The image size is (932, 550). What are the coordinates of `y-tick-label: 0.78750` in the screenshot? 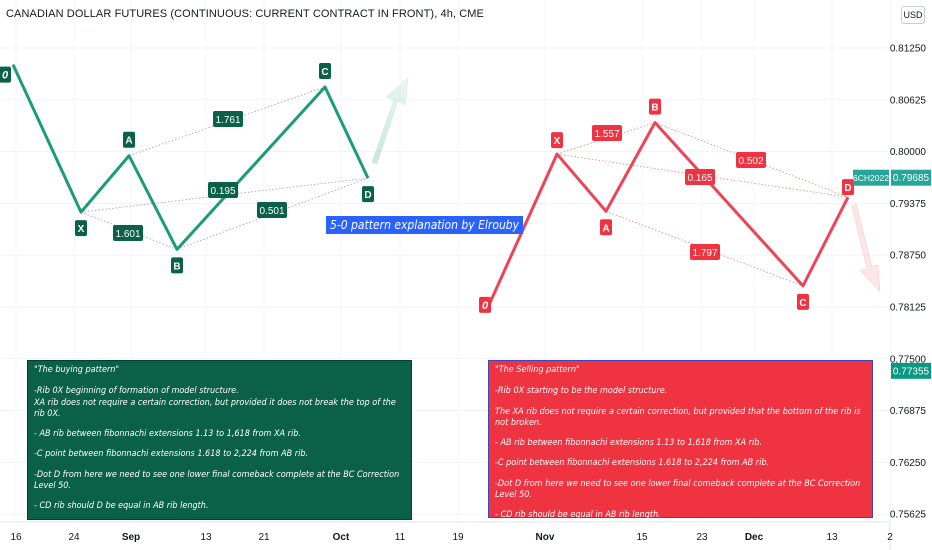 It's located at (908, 256).